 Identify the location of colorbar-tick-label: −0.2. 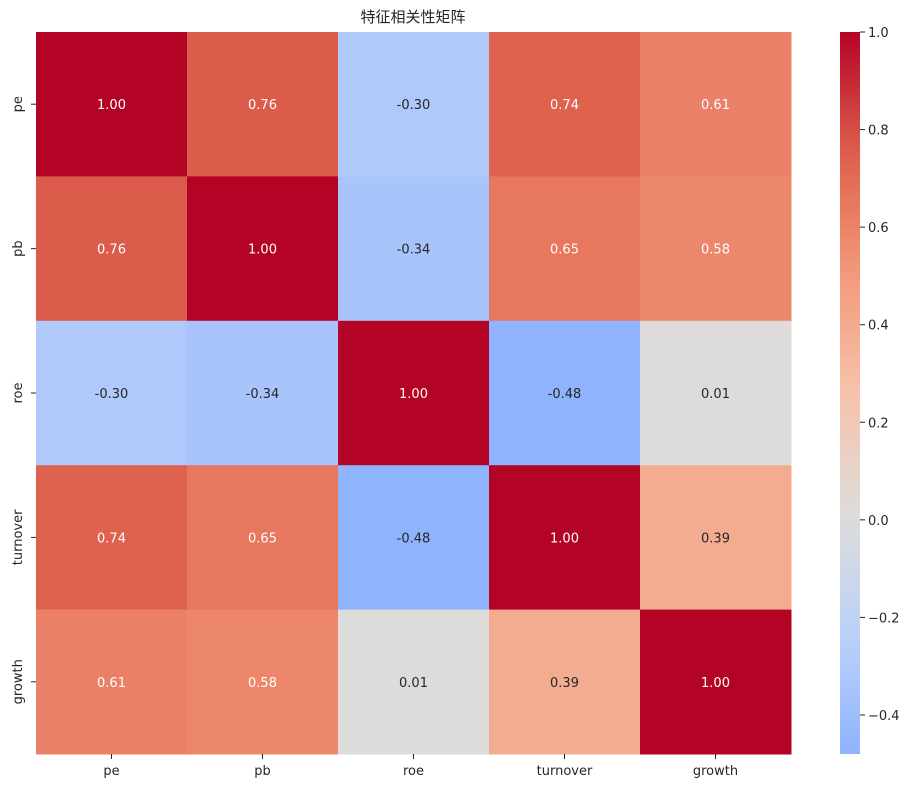
(884, 618).